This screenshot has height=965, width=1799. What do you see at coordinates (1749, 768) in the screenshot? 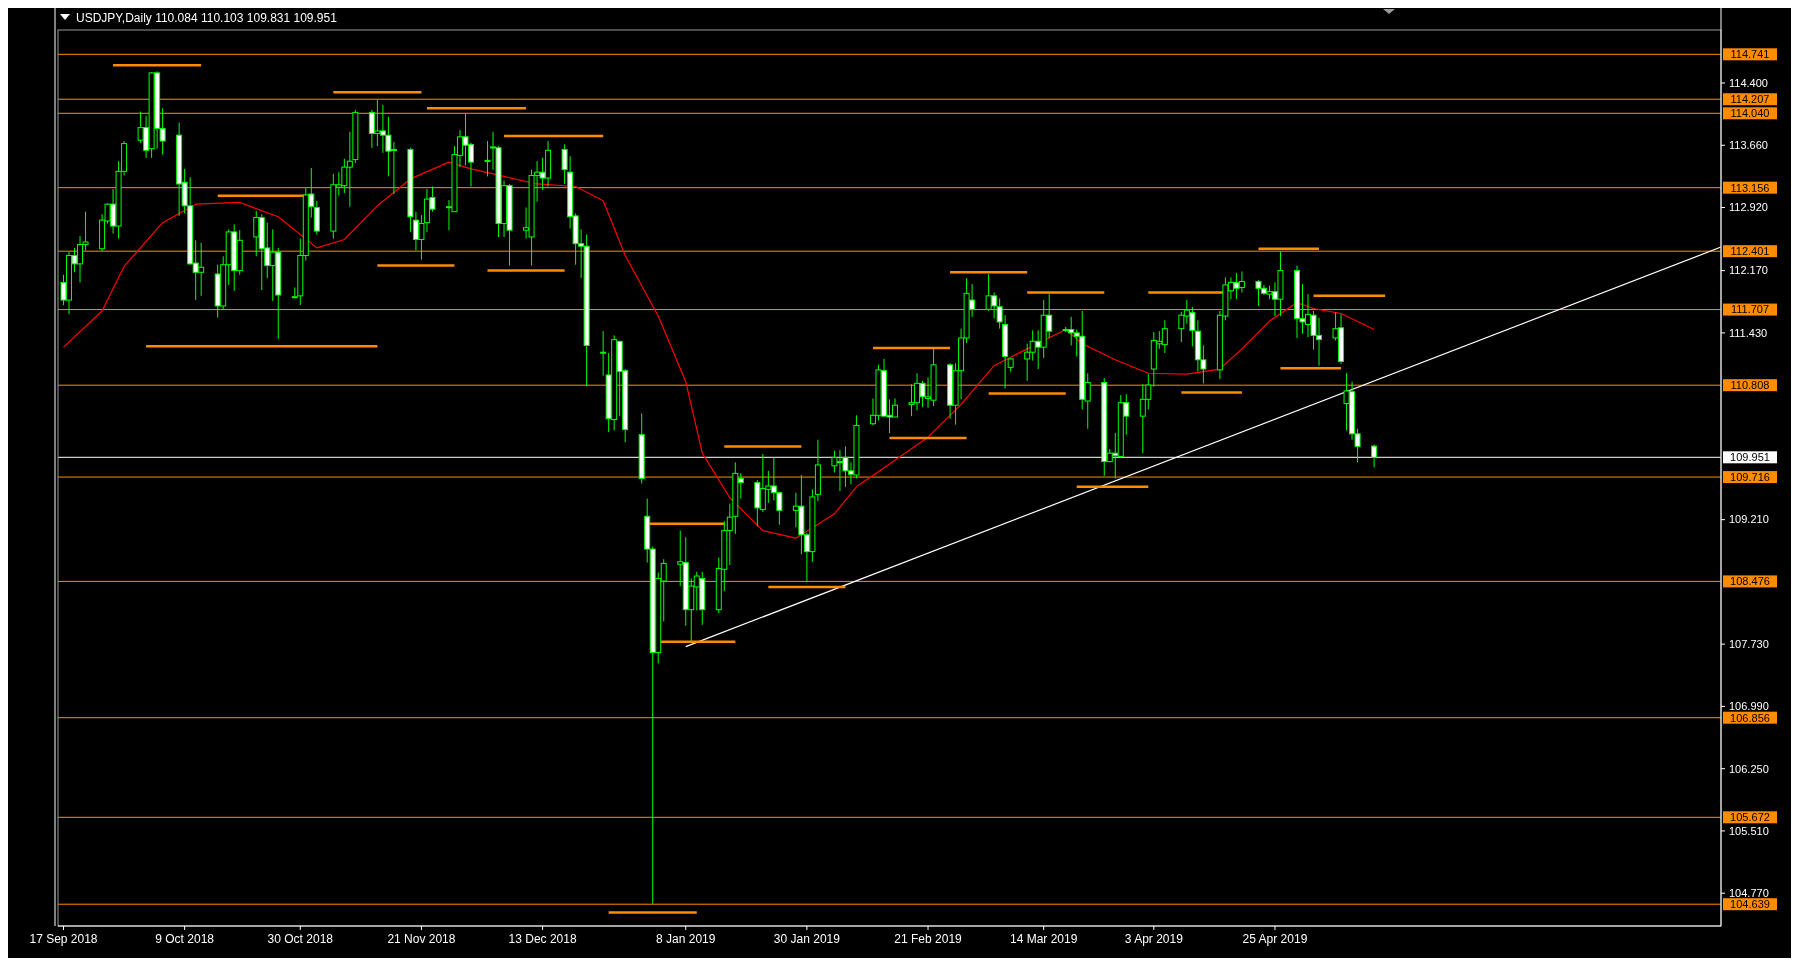
I see `y-tick-label: 106.250` at bounding box center [1749, 768].